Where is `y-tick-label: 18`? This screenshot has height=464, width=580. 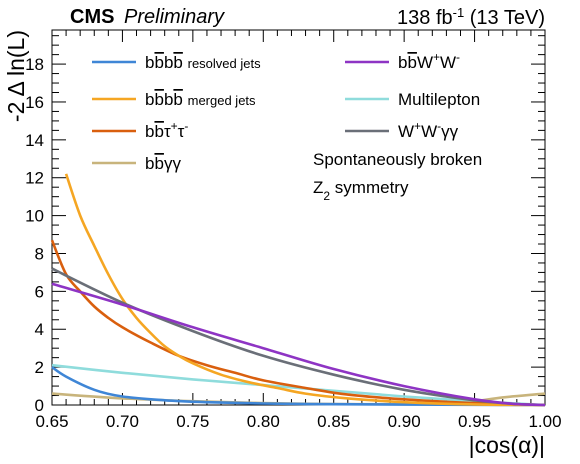
y-tick-label: 18 is located at coordinates (34, 64).